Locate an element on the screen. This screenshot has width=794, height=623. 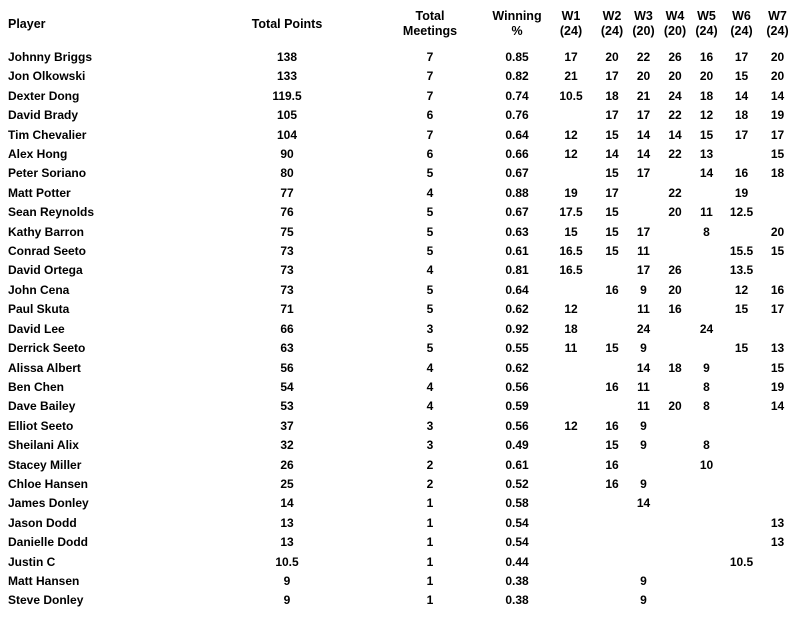
total-points-cell: 104 is located at coordinates (287, 134).